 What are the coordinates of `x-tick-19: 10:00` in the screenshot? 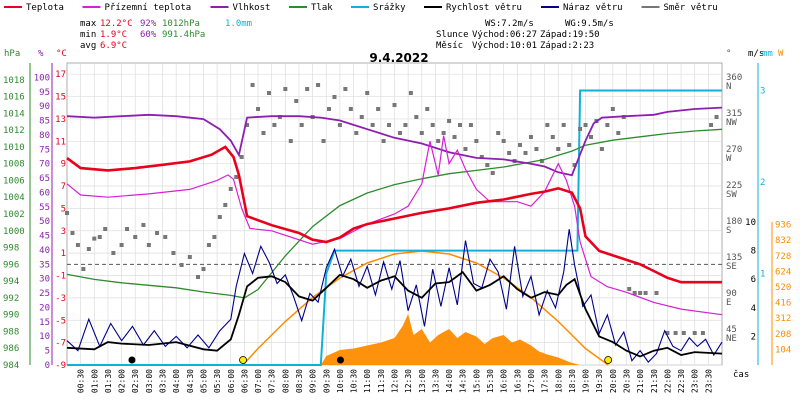 It's located at (340, 381).